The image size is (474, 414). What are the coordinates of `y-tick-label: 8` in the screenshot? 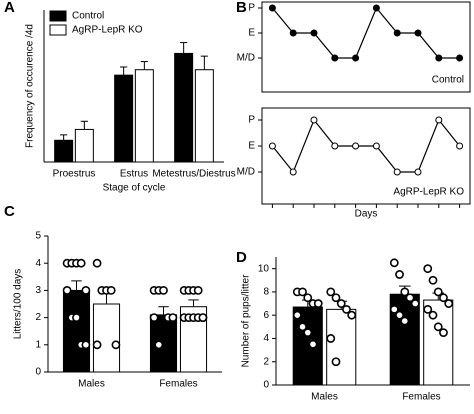 It's located at (266, 292).